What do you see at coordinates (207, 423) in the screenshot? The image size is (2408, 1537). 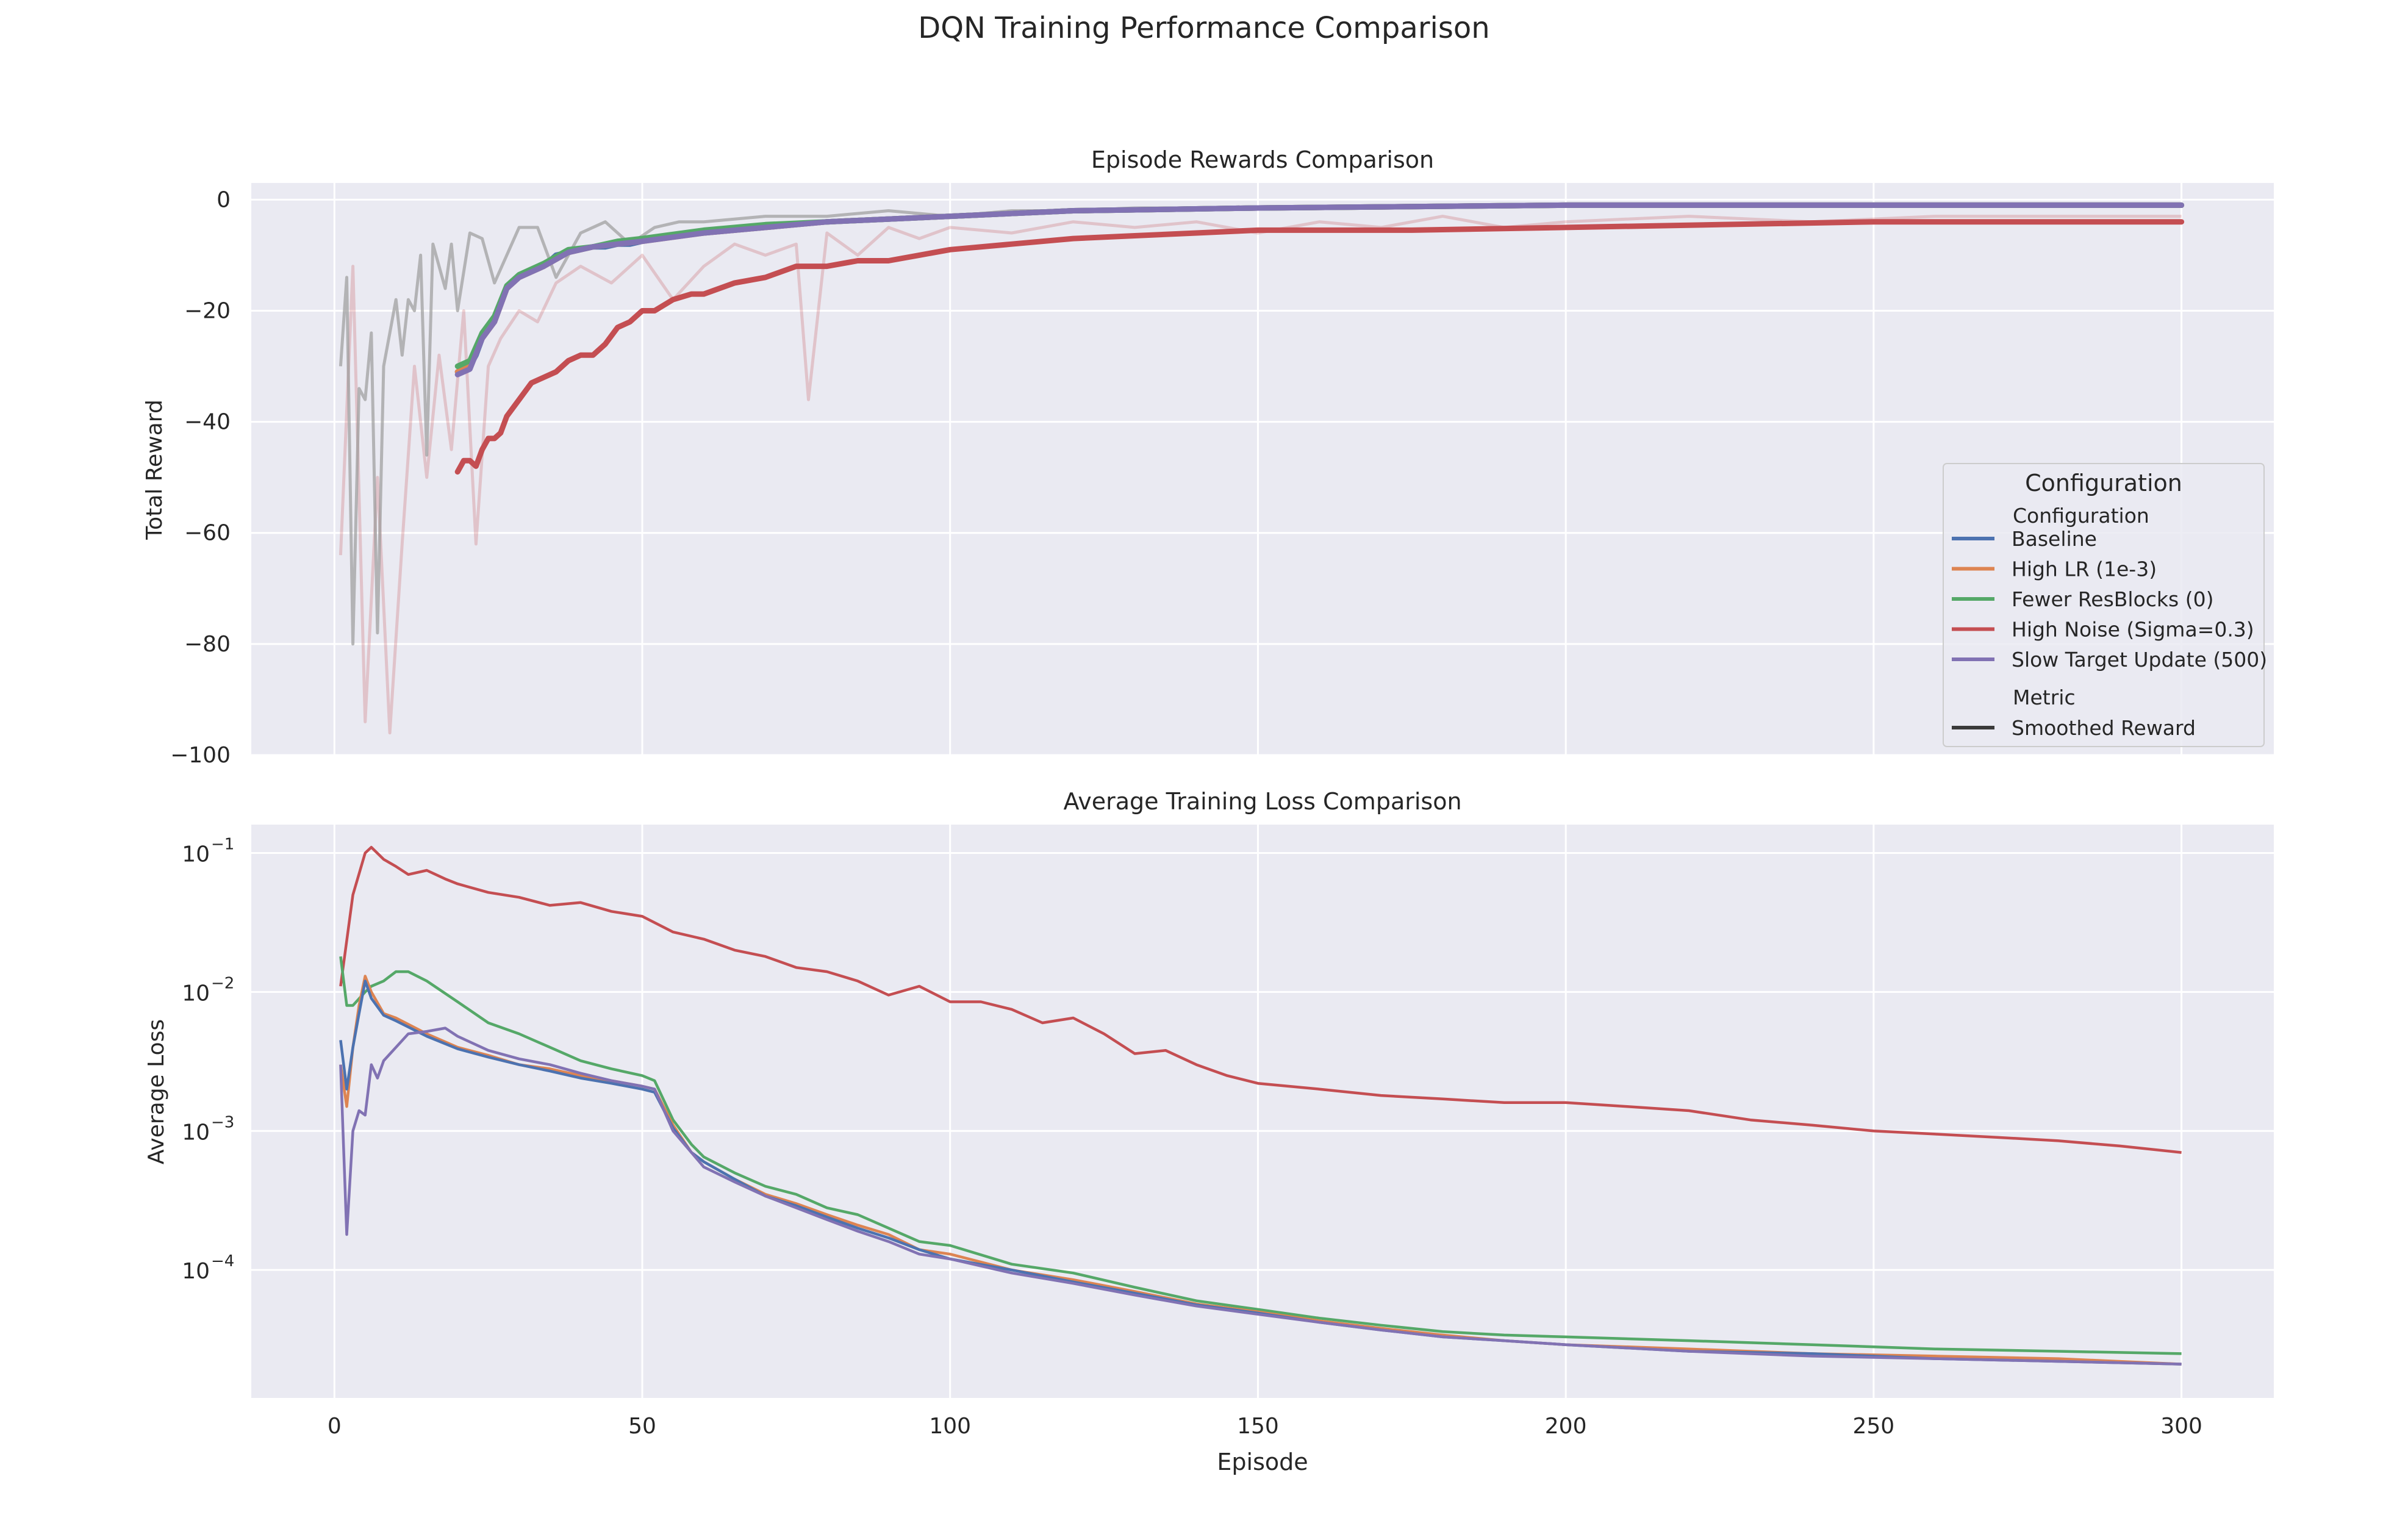 I see `rewards-y-tick-label: −40` at bounding box center [207, 423].